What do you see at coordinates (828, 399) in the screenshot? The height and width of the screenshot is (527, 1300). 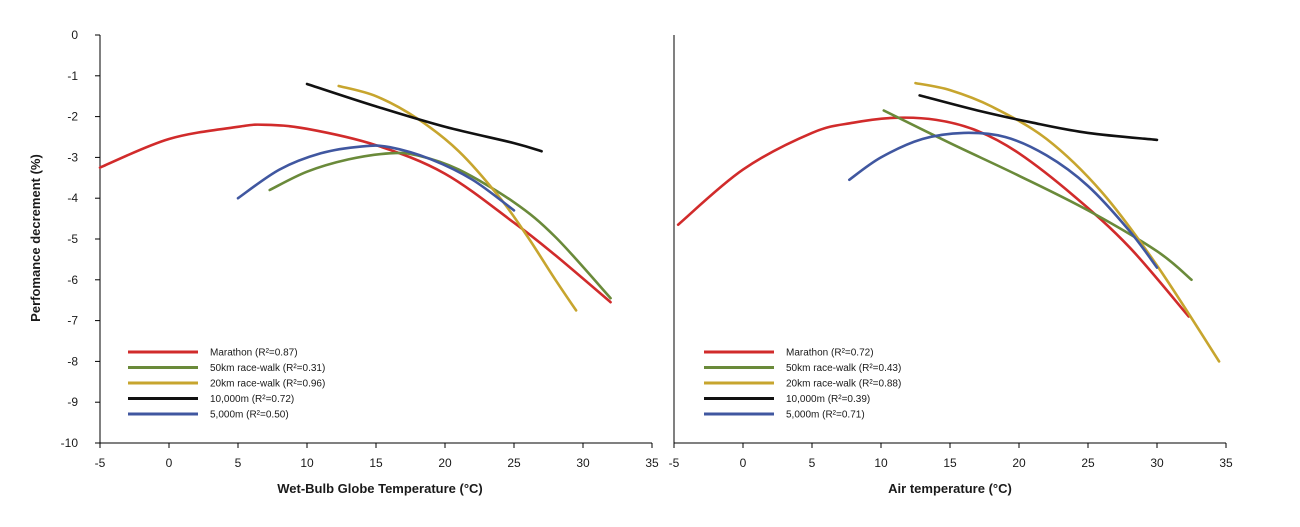 I see `legend-label: 10,000m (R²=0.39)` at bounding box center [828, 399].